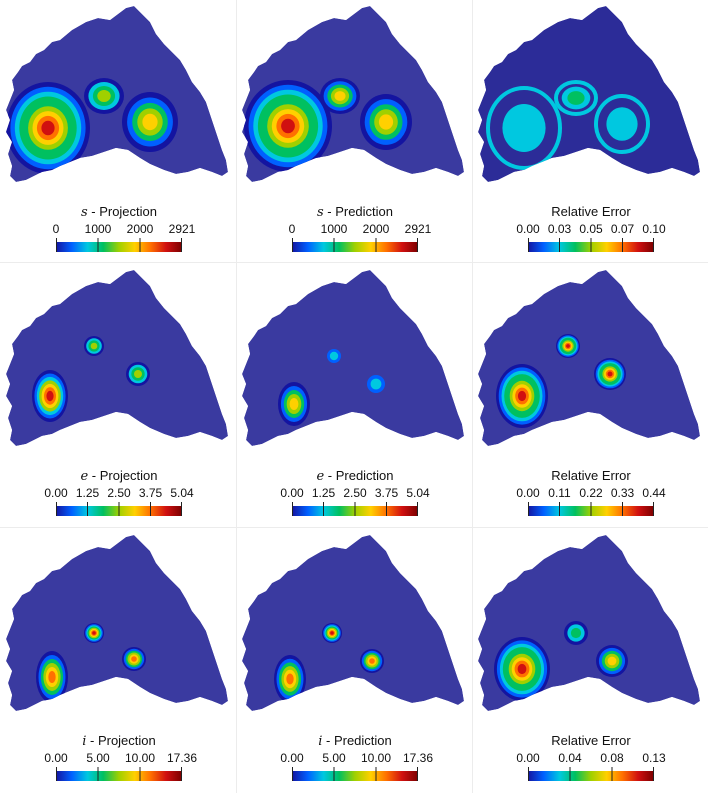 The image size is (708, 793). Describe the element at coordinates (123, 475) in the screenshot. I see `colorbar-label: - Projection` at that location.